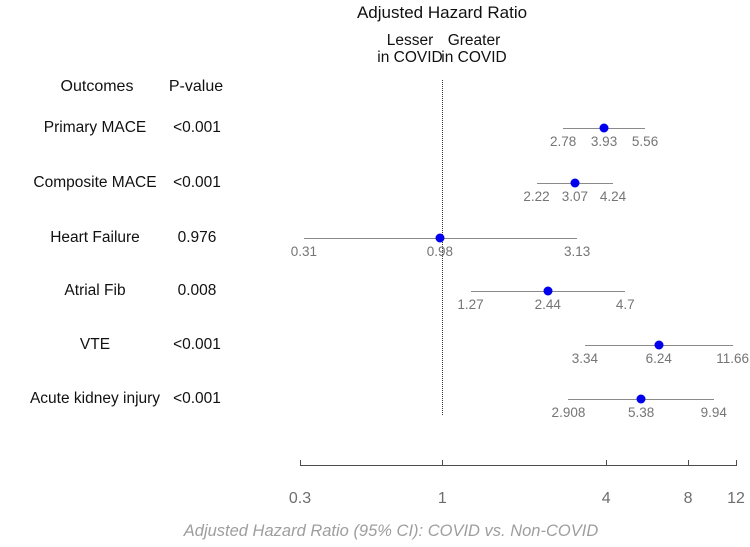 The width and height of the screenshot is (750, 547). Describe the element at coordinates (197, 237) in the screenshot. I see `p-value-label: 0.976` at that location.